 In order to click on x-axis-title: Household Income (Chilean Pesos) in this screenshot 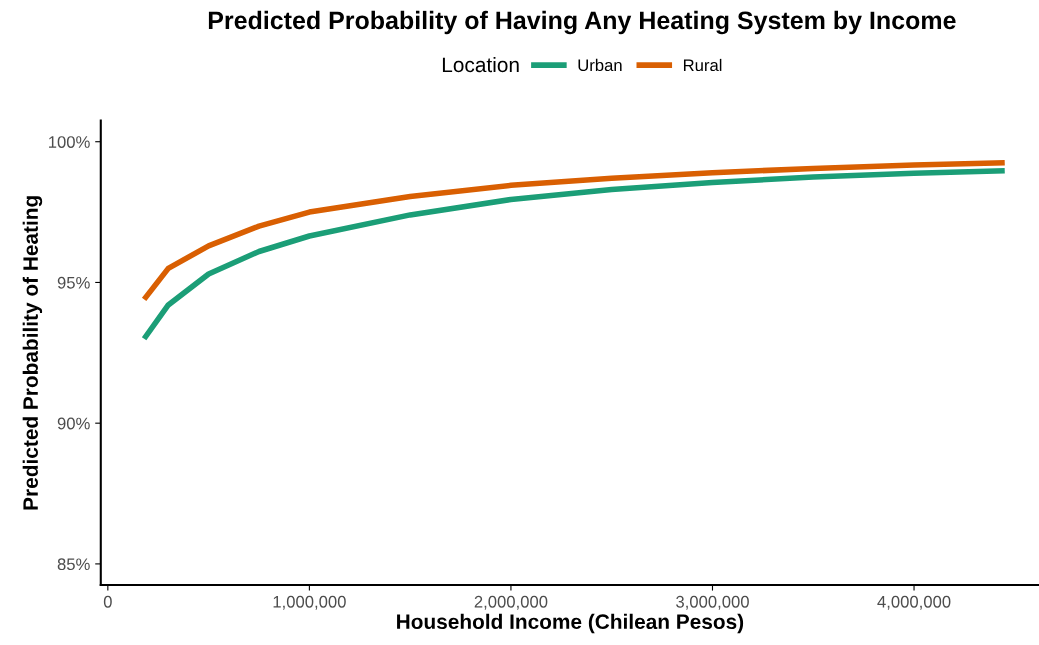, I will do `click(570, 623)`.